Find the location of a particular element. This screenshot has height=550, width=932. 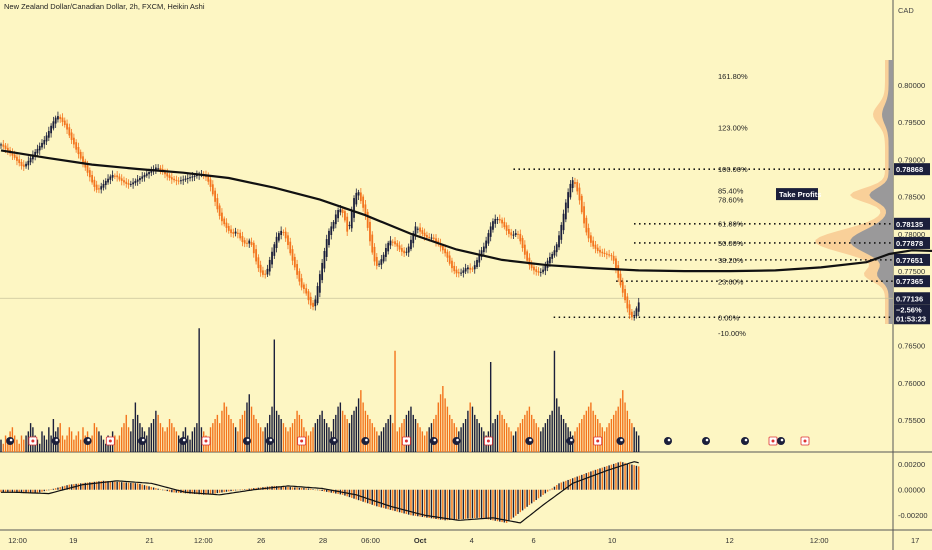

price-axis-tick: 0.77500 is located at coordinates (911, 271).